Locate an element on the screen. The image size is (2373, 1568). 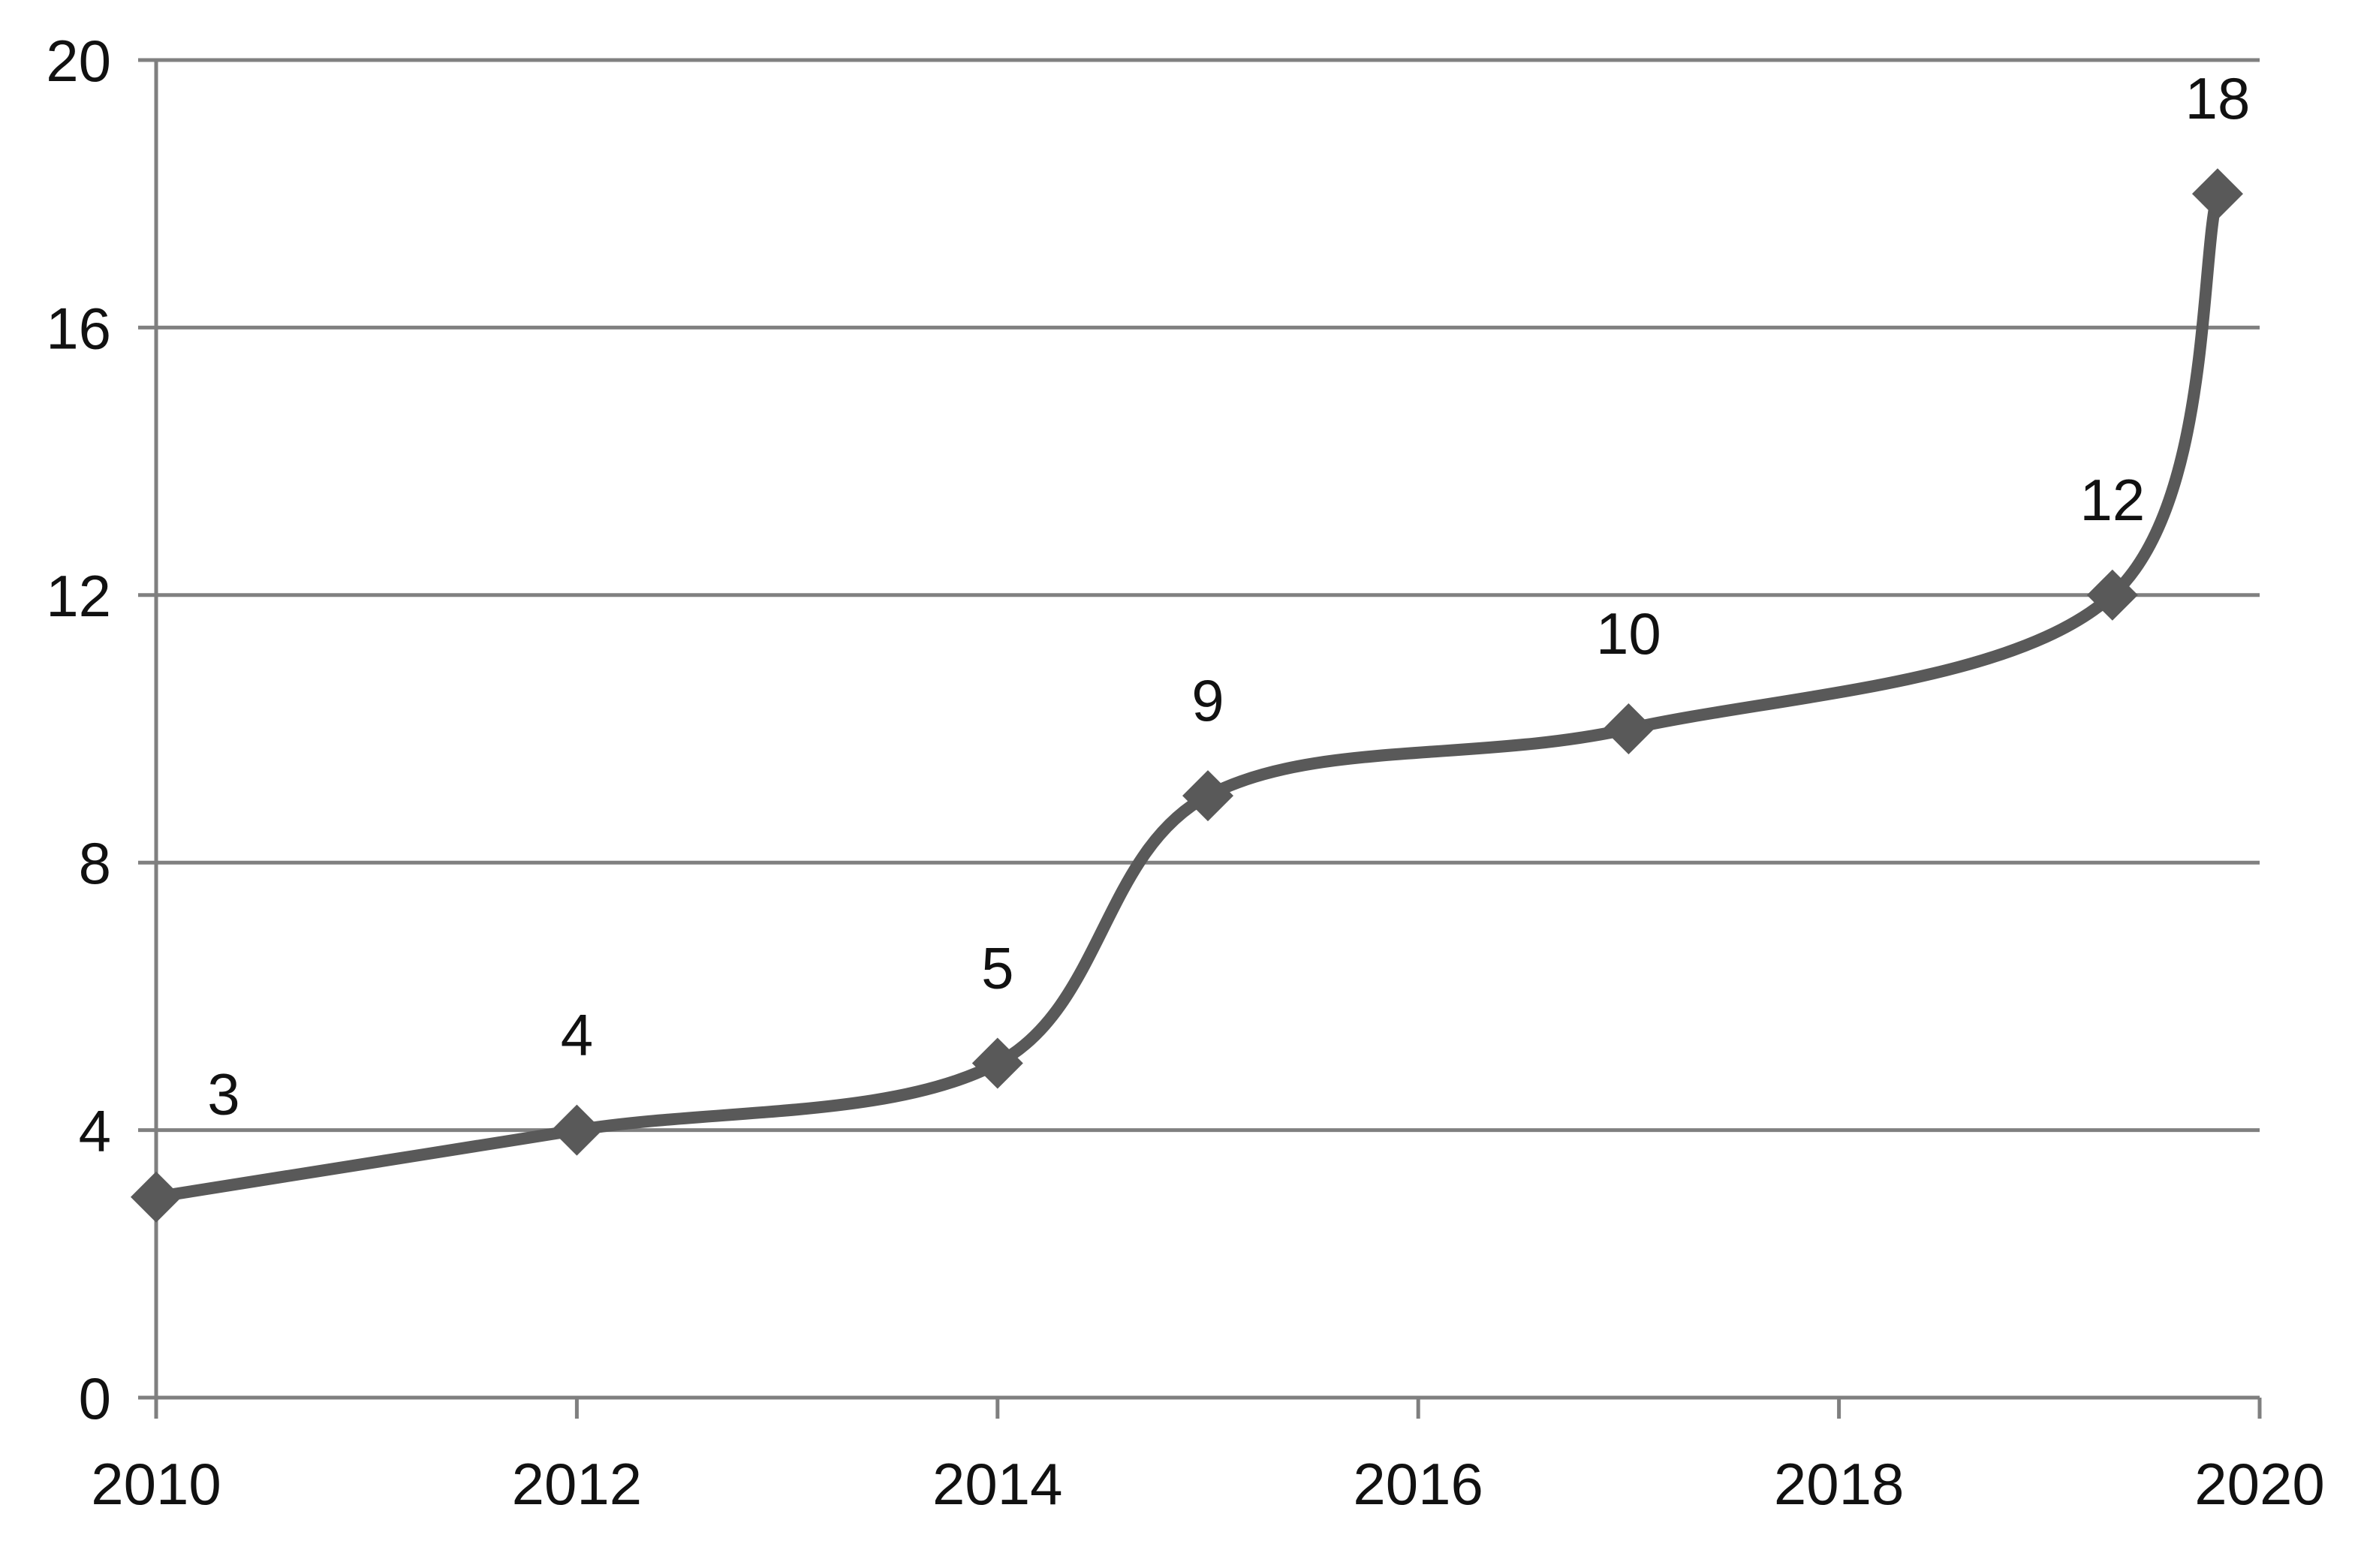
x-tick-label: 2020 is located at coordinates (2259, 1484).